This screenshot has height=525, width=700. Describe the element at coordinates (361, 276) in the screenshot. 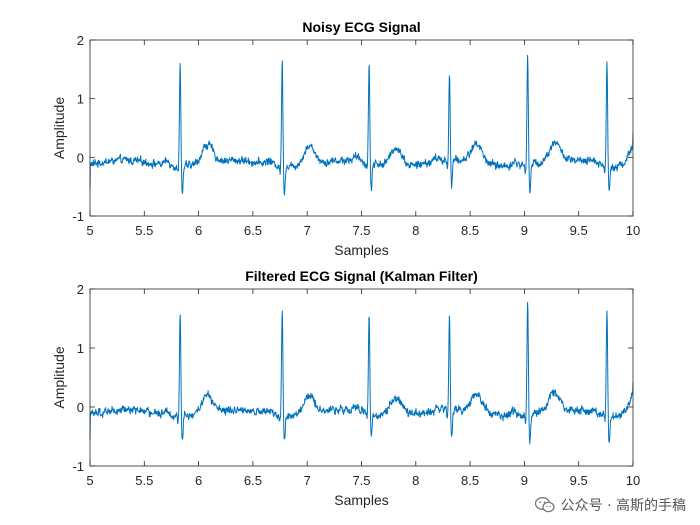

I see `chart-title: Filtered ECG Signal (Kalman Filter)` at that location.